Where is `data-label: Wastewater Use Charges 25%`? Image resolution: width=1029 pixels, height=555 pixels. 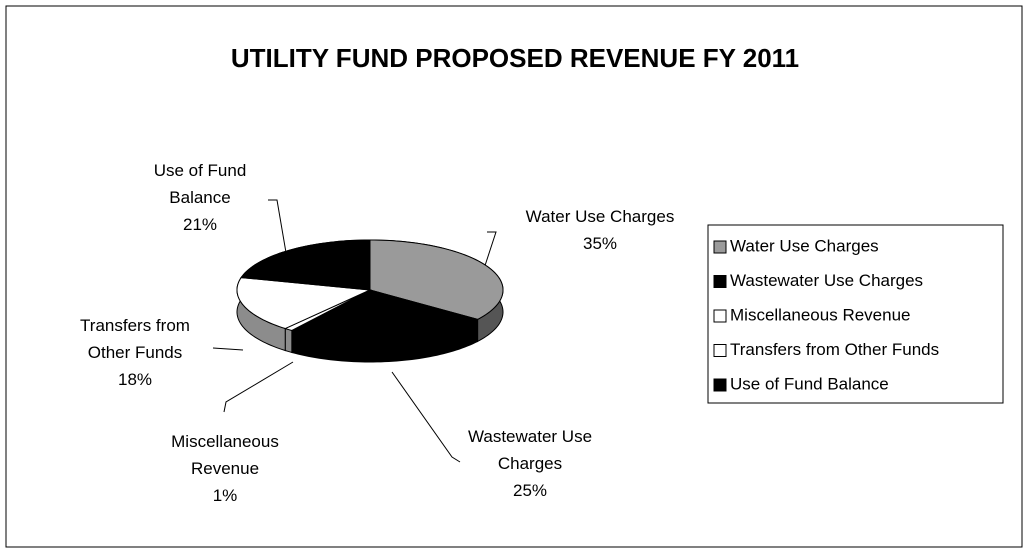 data-label: Wastewater Use Charges 25% is located at coordinates (530, 463).